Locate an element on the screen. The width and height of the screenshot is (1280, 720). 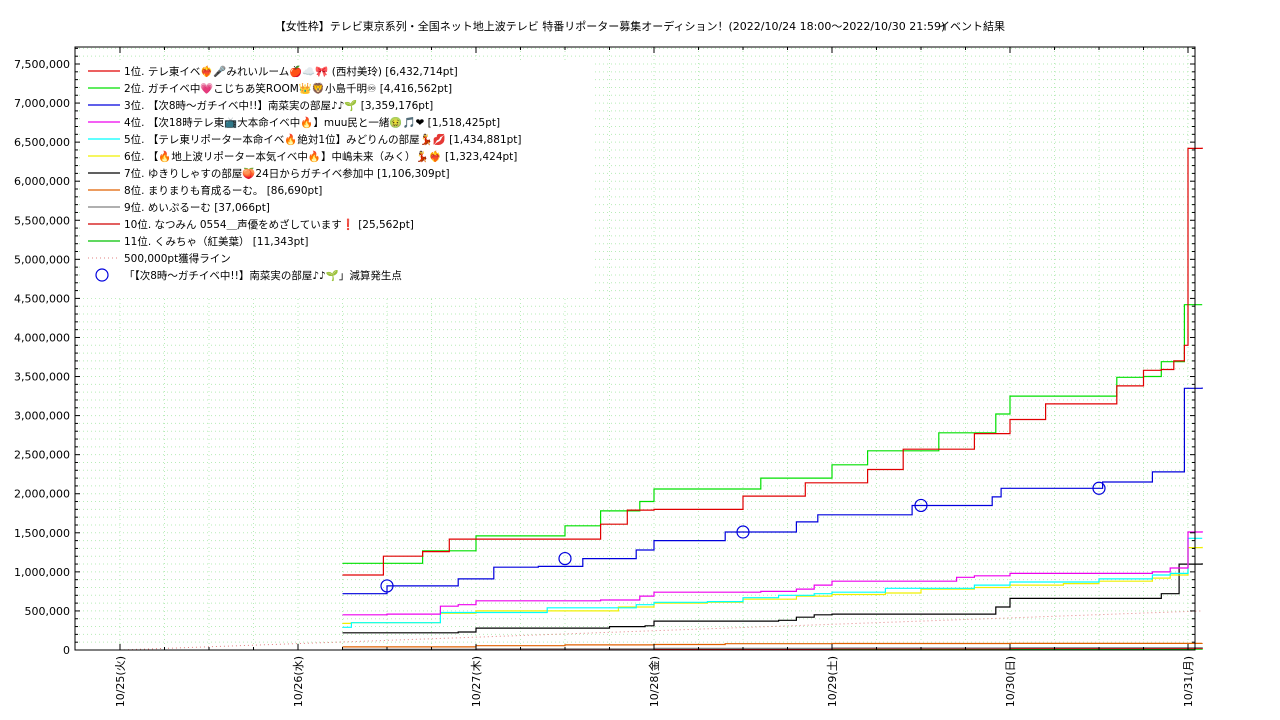
legend-background is located at coordinates (338, 179).